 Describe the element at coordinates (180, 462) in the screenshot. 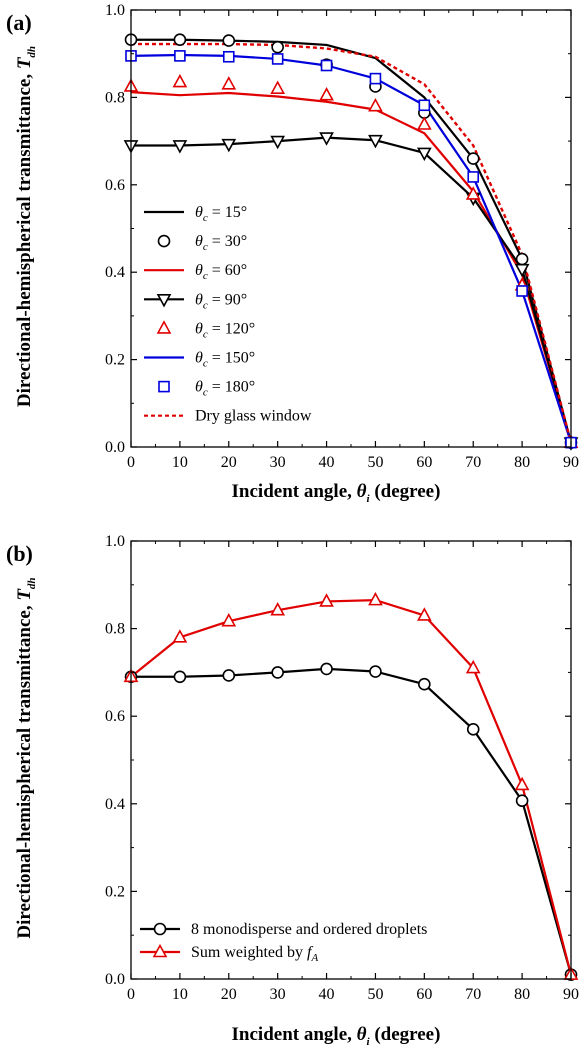

I see `x-tick-label-1: 10` at that location.